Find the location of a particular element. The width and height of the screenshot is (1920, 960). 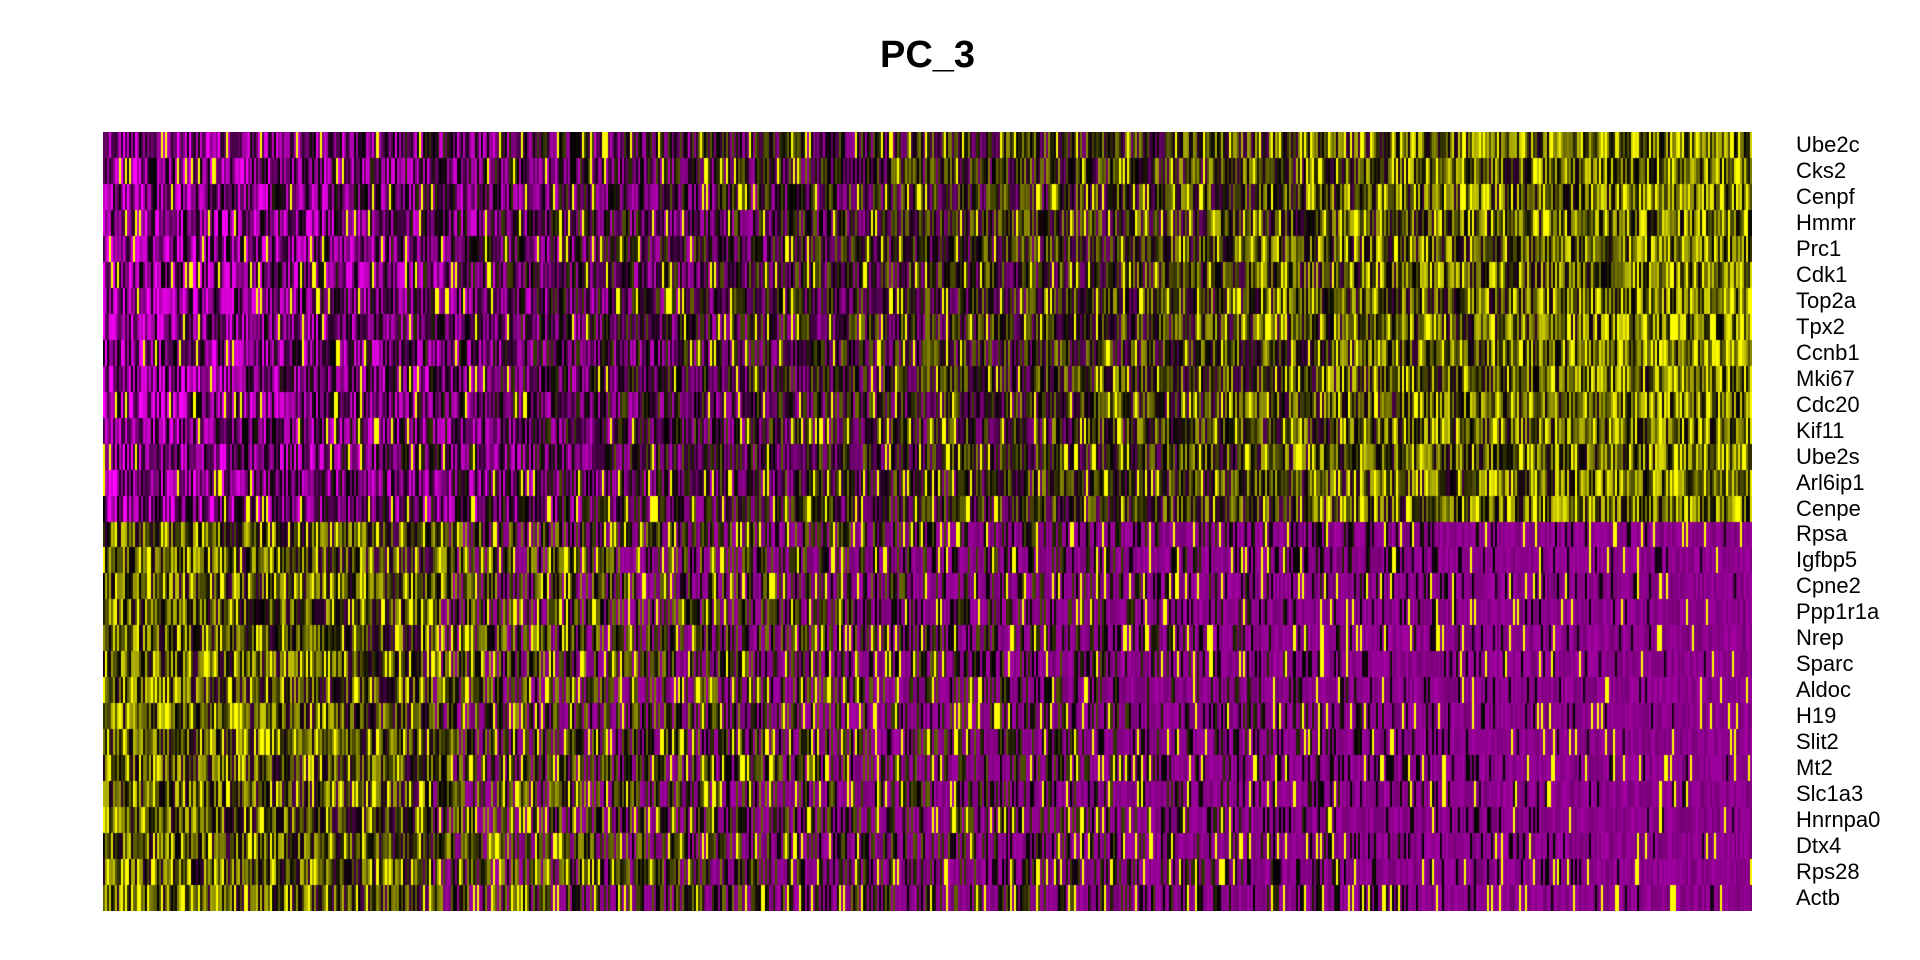

gene-label-prc1: Prc1 is located at coordinates (1819, 248).